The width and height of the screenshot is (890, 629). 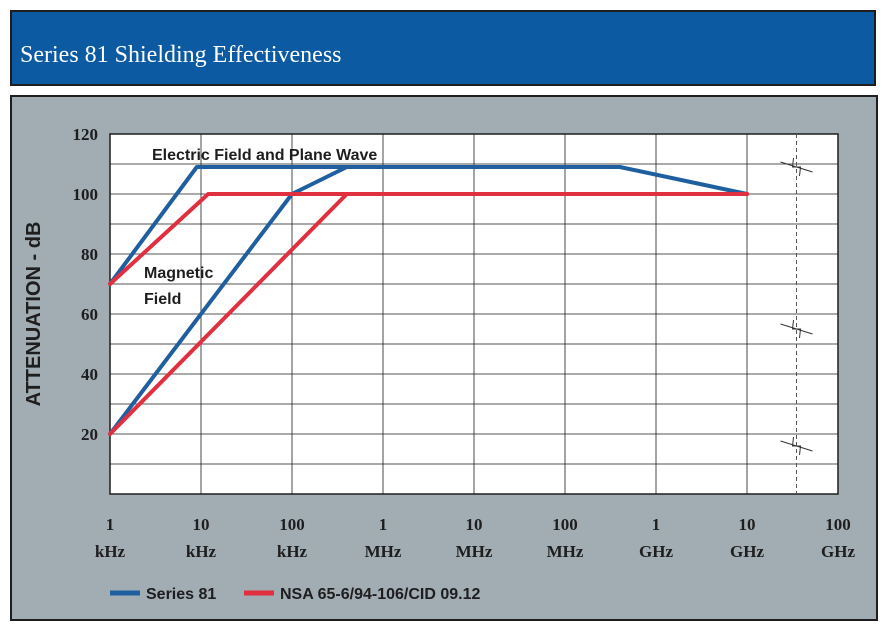 I want to click on y-tick-labels: 20 40 60 80 100 120, so click(x=86, y=284).